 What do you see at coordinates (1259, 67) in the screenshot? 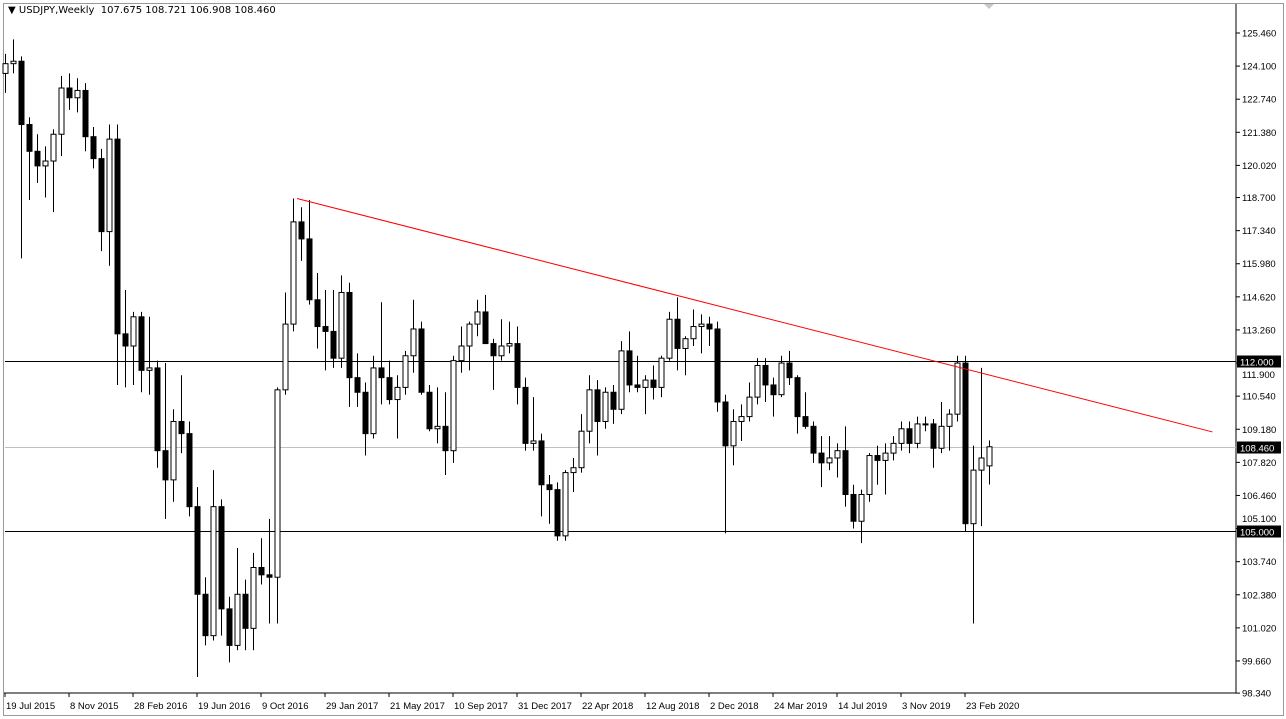
I see `y-tick-label: 124.100` at bounding box center [1259, 67].